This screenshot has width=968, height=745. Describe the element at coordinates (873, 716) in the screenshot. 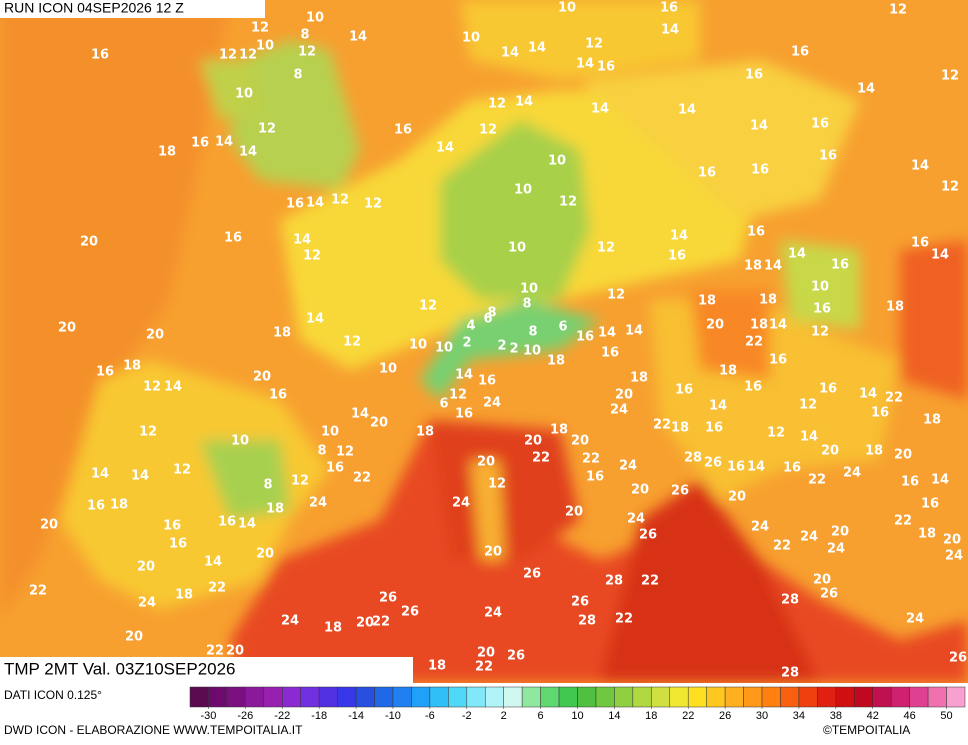

I see `colorbar-tick-label: 42` at that location.